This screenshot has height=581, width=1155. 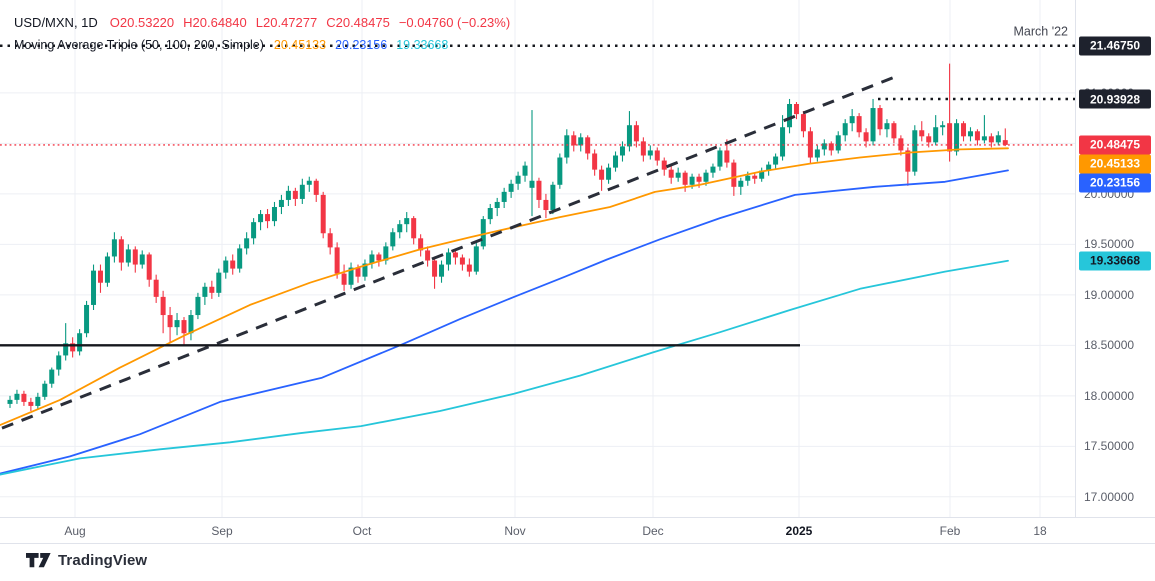 I want to click on symbol-title: USD/MXN, 1D, so click(x=56, y=22).